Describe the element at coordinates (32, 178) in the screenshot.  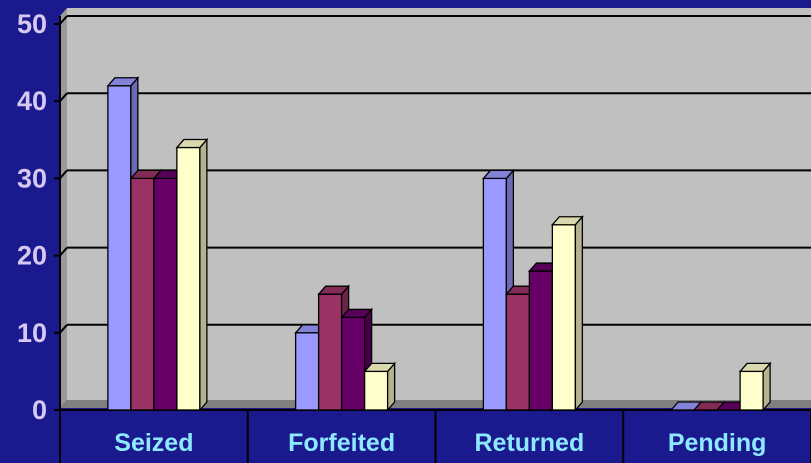
I see `y-tick-label: 30` at that location.